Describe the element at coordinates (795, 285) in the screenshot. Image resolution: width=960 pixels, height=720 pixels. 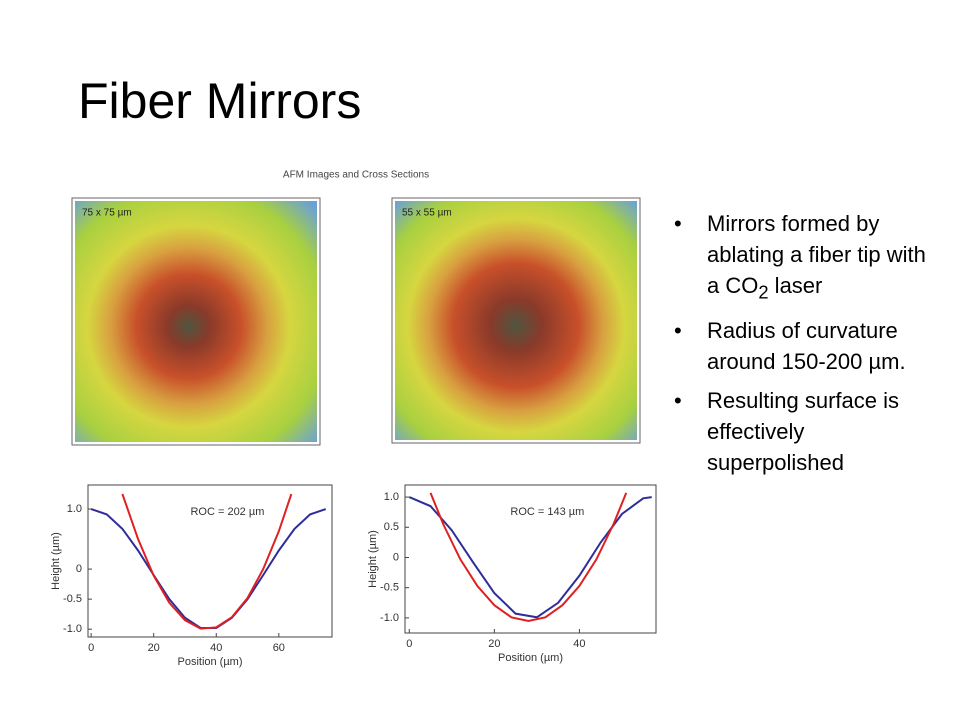
I see `bullet-text: laser` at that location.